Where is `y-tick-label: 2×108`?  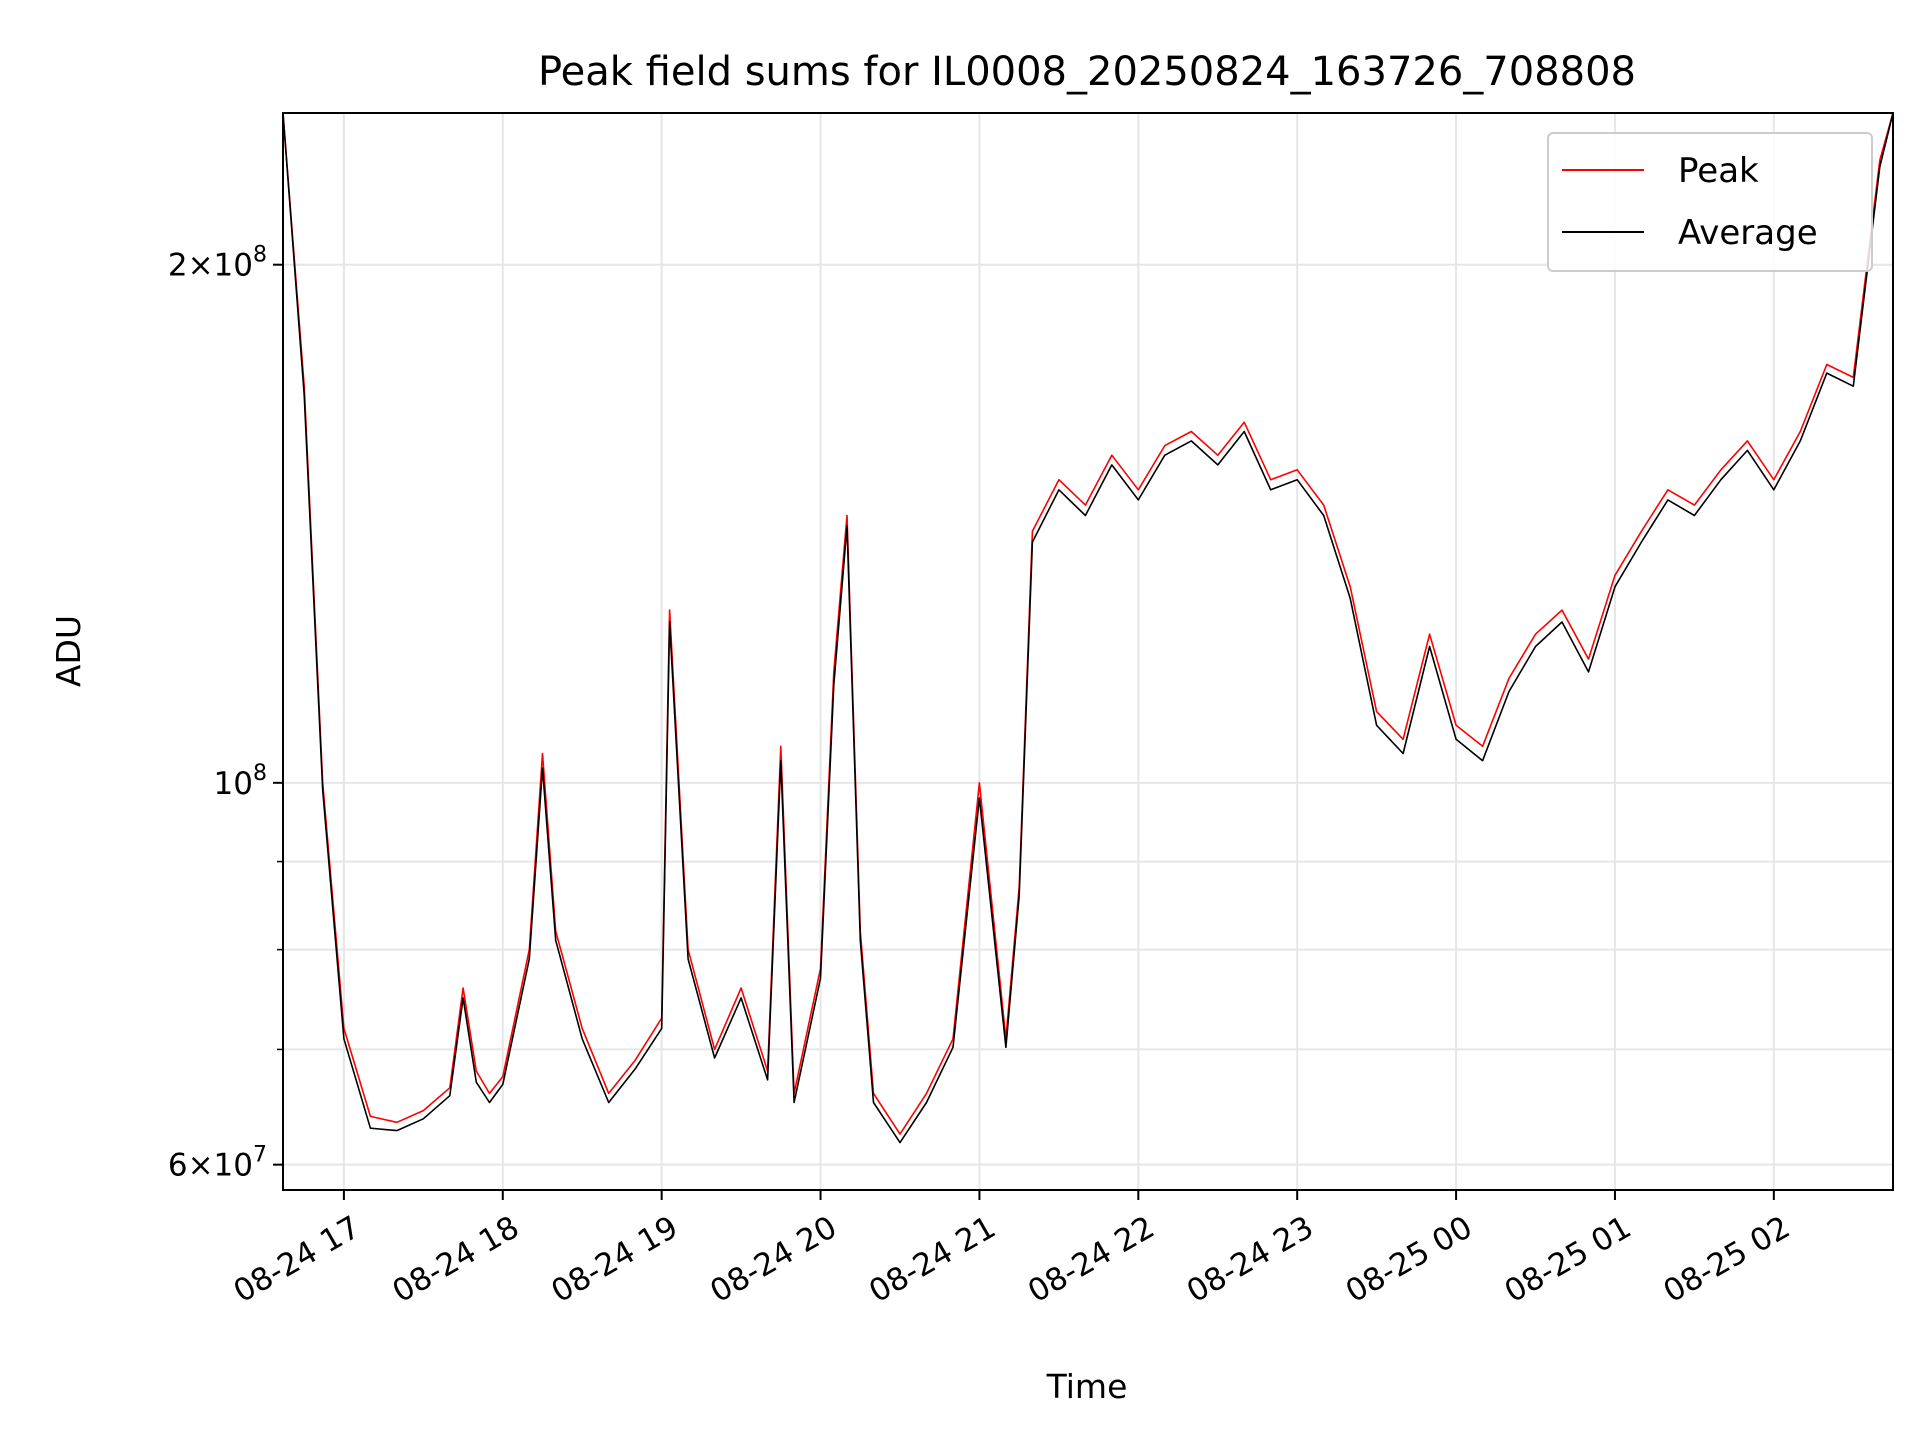
y-tick-label: 2×108 is located at coordinates (217, 263).